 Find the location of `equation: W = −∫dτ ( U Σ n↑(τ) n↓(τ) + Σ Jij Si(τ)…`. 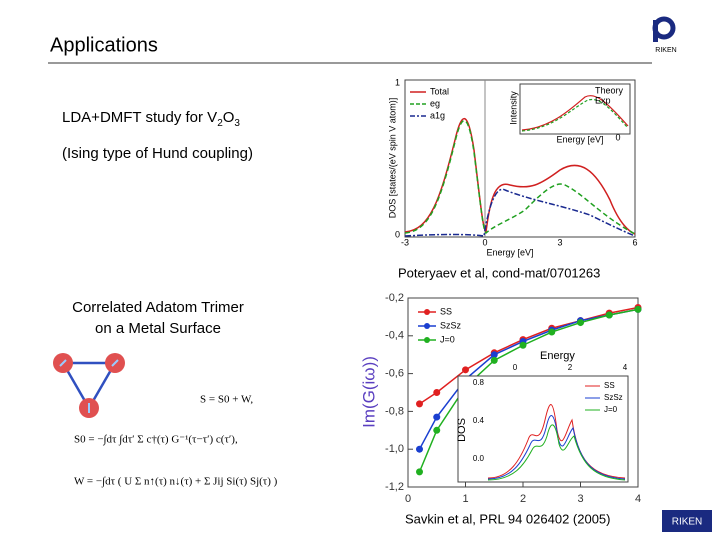

equation: W = −∫dτ ( U Σ n↑(τ) n↓(τ) + Σ Jij Si(τ)… is located at coordinates (176, 482).